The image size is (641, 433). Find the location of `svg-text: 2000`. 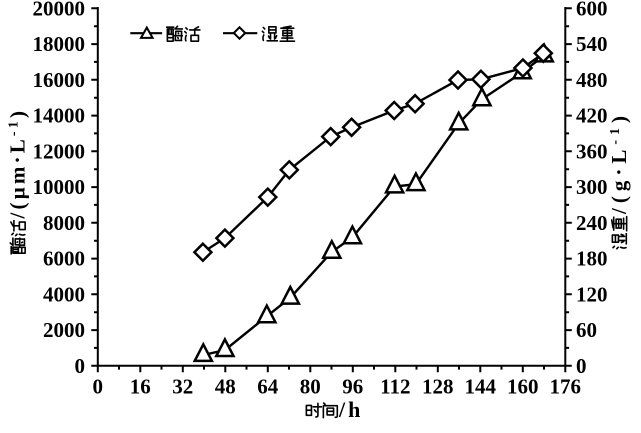

svg-text: 2000 is located at coordinates (64, 330).